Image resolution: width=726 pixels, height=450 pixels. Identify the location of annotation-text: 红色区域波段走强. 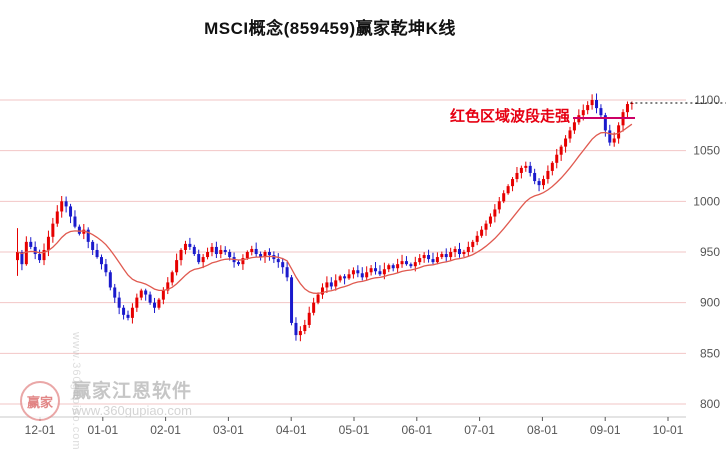
(510, 116).